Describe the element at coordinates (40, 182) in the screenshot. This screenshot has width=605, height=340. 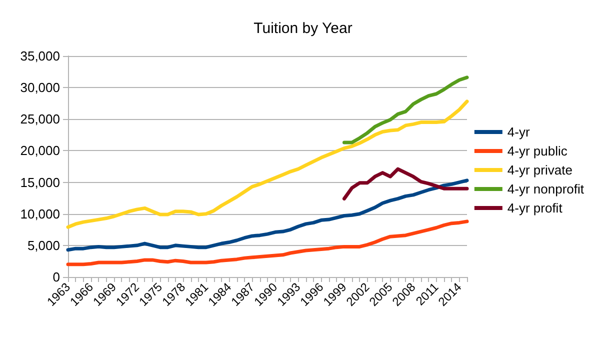
I see `y-tick-label: 15,000` at that location.